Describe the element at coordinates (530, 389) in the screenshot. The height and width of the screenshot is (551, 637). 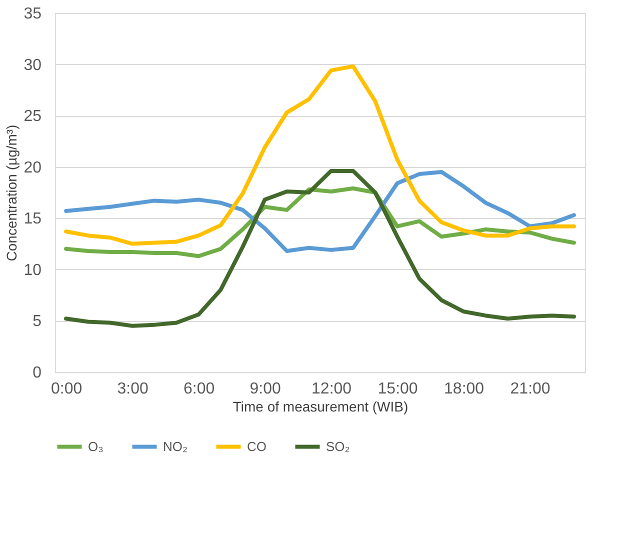
I see `x-tick-label: 21:00` at that location.